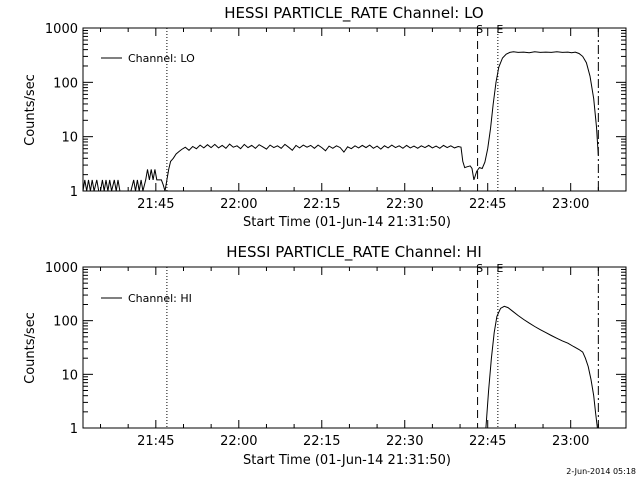 This screenshot has width=640, height=480. I want to click on series-group, so click(541, 367).